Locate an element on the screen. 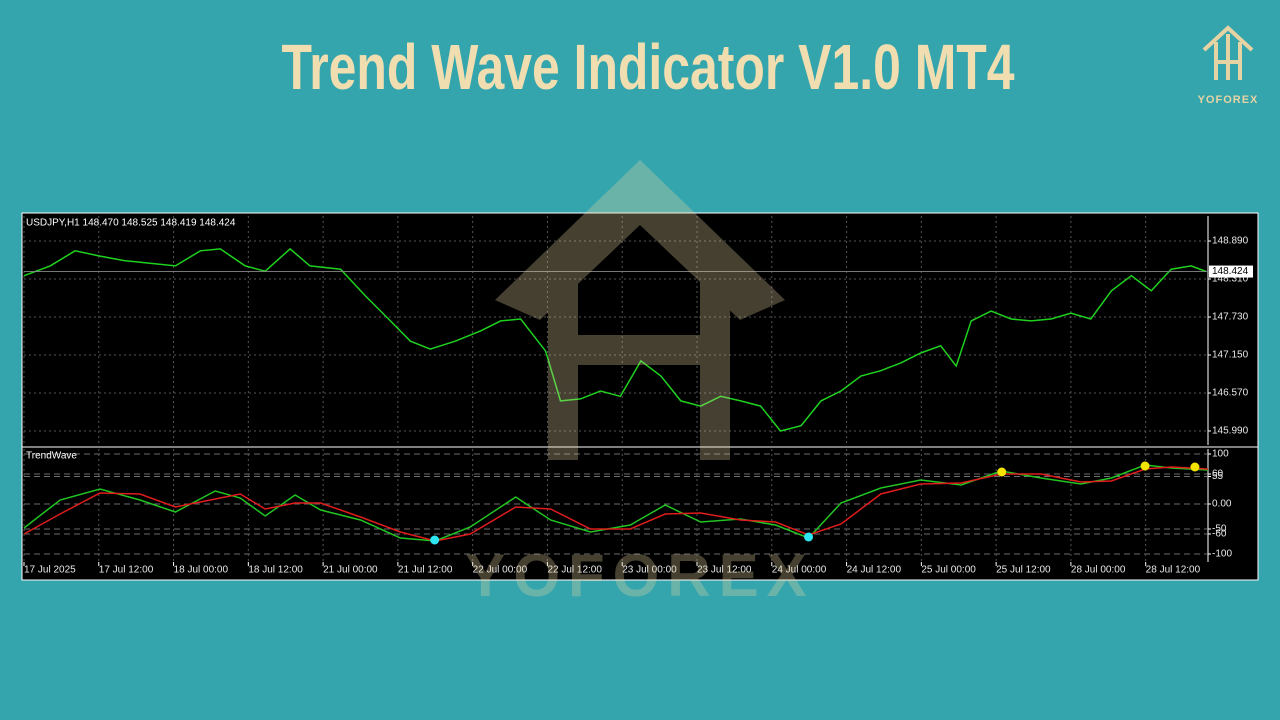 The width and height of the screenshot is (1280, 720). x-tick-label: 25 Jul 12:00 is located at coordinates (1023, 570).